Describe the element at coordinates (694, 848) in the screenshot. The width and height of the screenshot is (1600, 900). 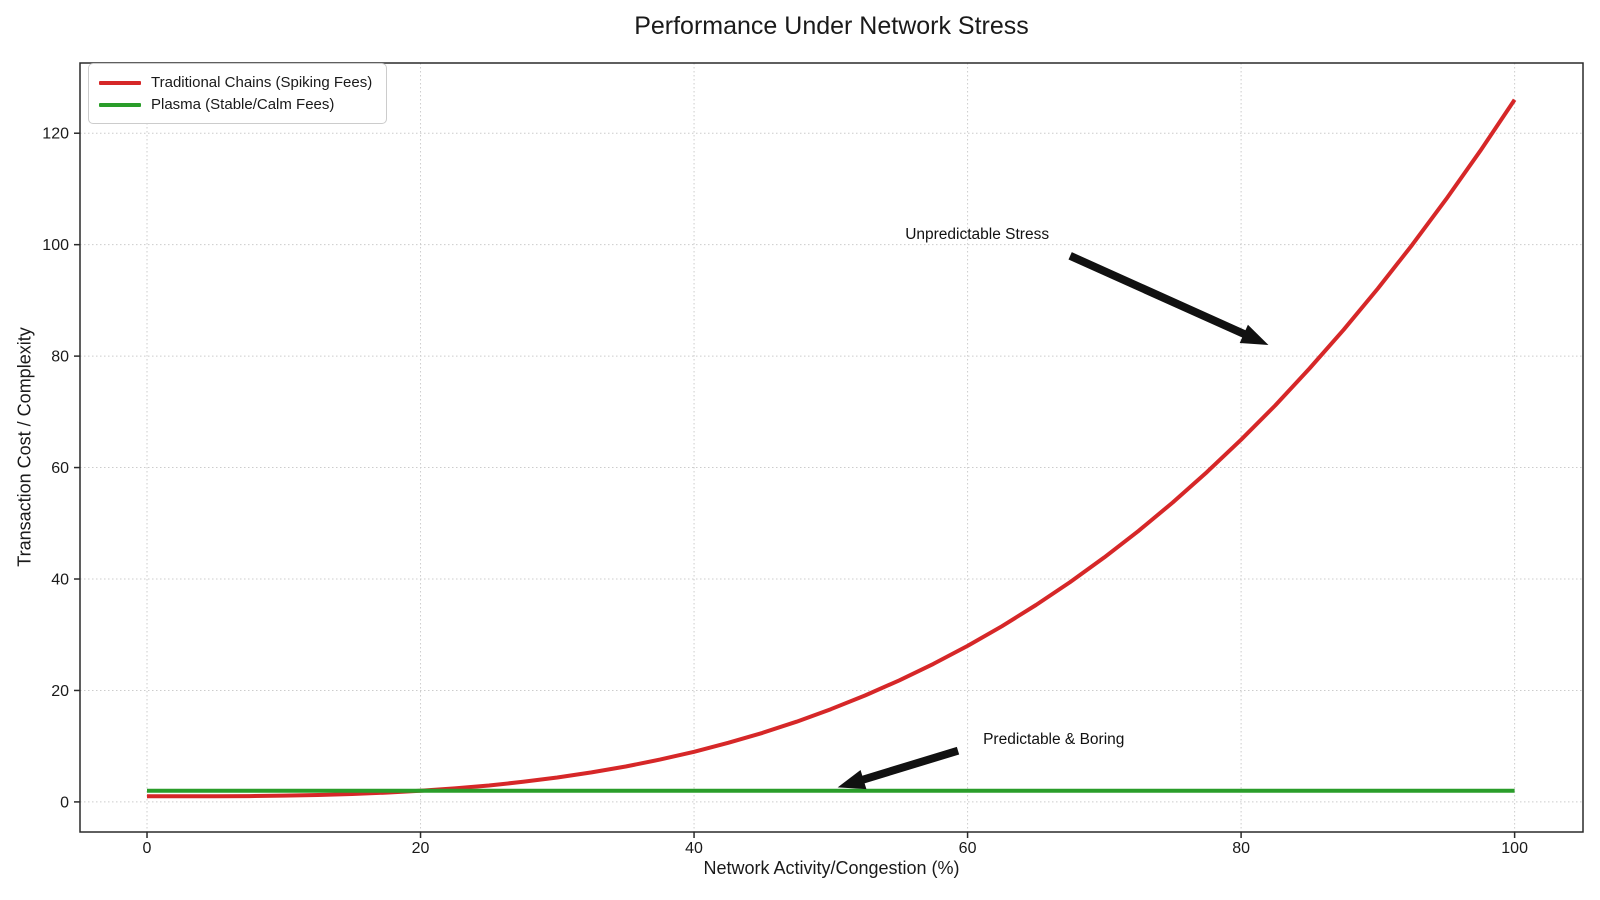
I see `x-tick-label: 40` at that location.